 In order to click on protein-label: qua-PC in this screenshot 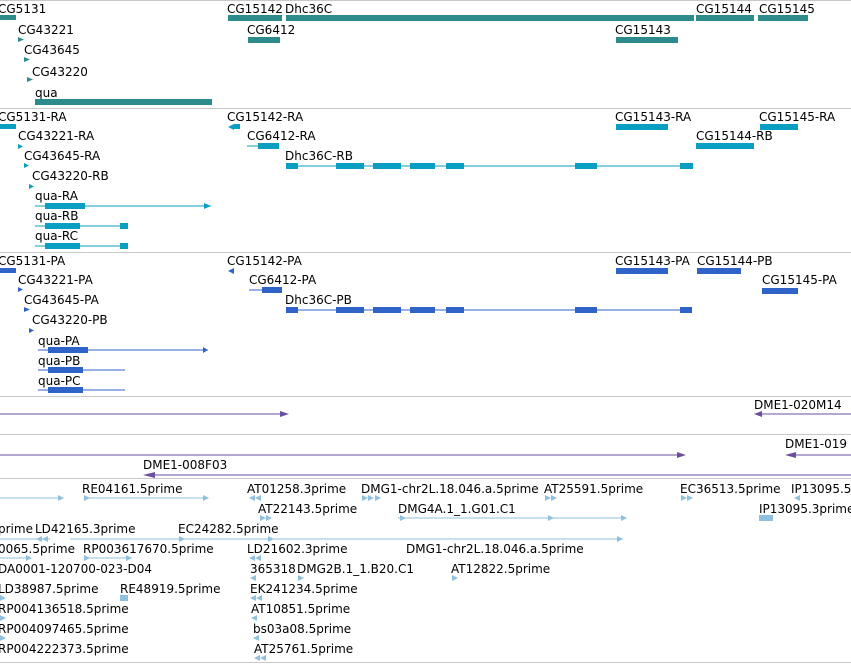, I will do `click(59, 381)`.